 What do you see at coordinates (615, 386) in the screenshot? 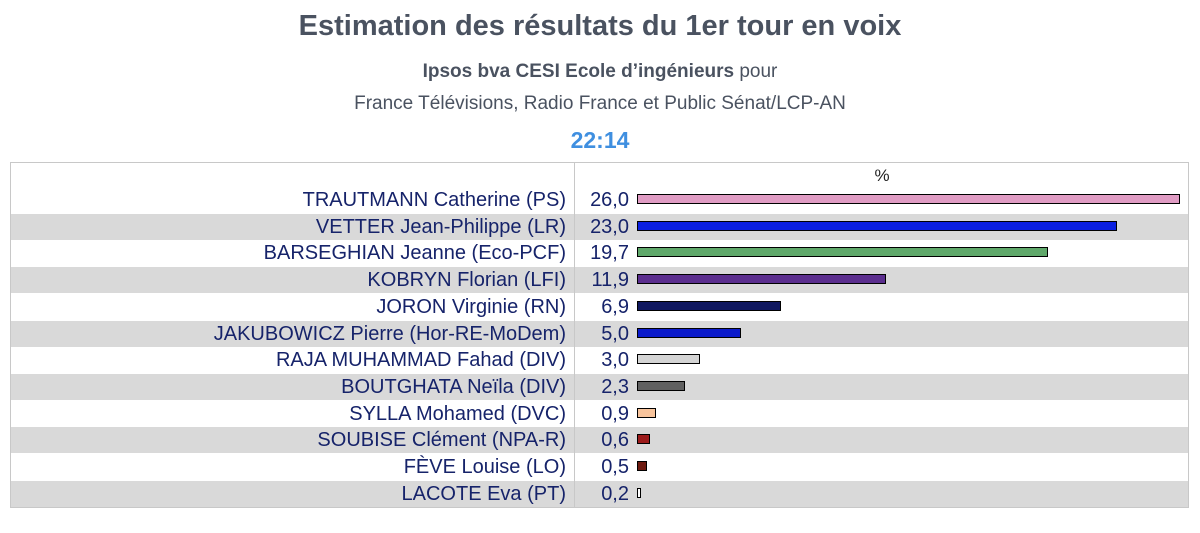
I see `value-label: 2,3` at bounding box center [615, 386].